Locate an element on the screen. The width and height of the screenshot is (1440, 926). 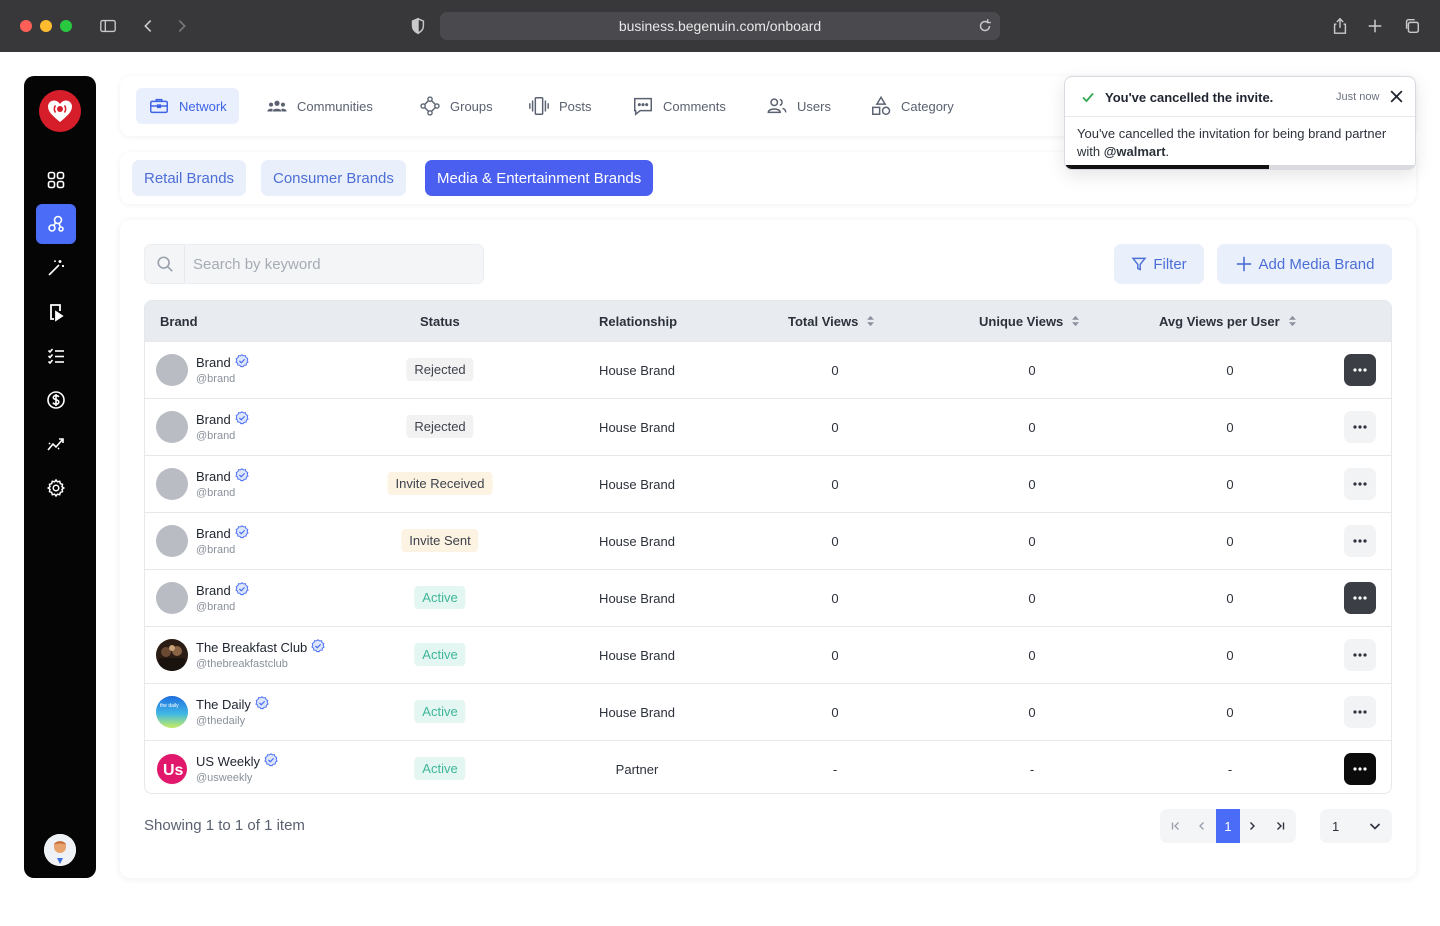
tab-label: Communities is located at coordinates (335, 106).